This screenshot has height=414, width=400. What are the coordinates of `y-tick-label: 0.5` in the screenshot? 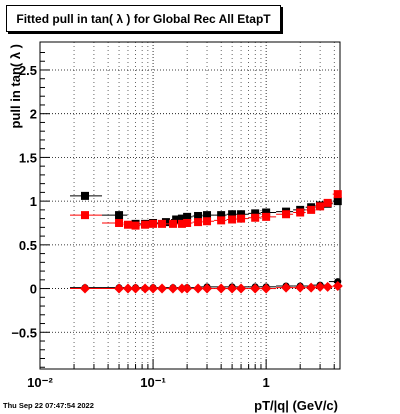 It's located at (28, 245).